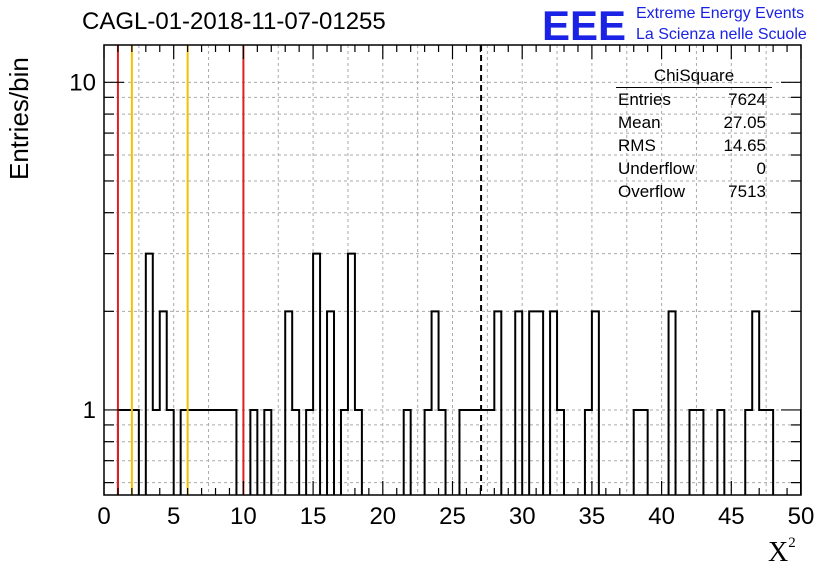 The image size is (836, 572). Describe the element at coordinates (639, 122) in the screenshot. I see `stats-label: Mean` at that location.